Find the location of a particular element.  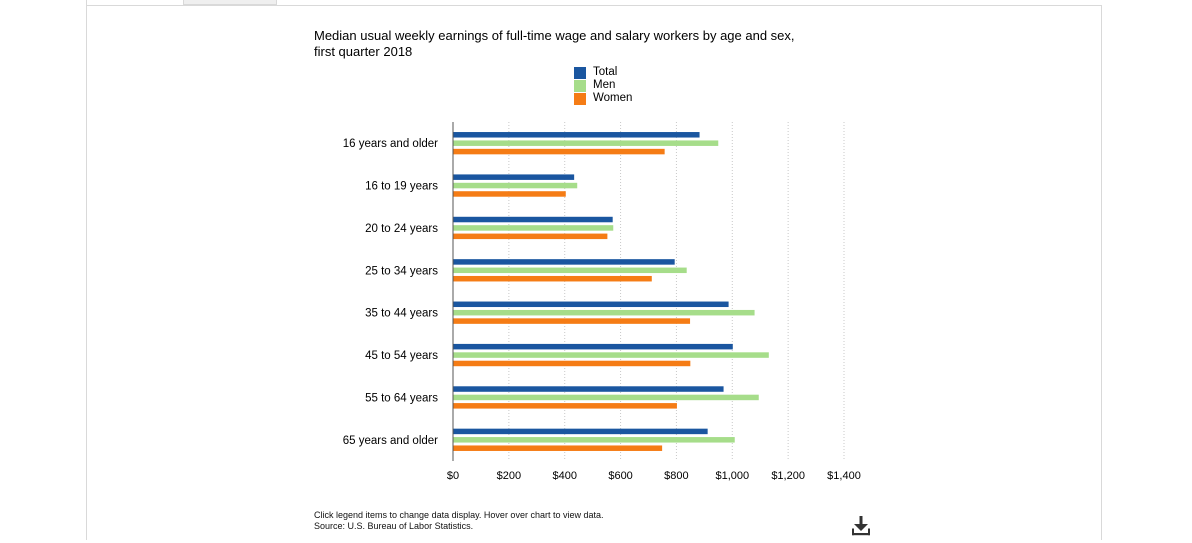

footnote-source: Source: U.S. Bureau of Labor Statistics. is located at coordinates (394, 526).